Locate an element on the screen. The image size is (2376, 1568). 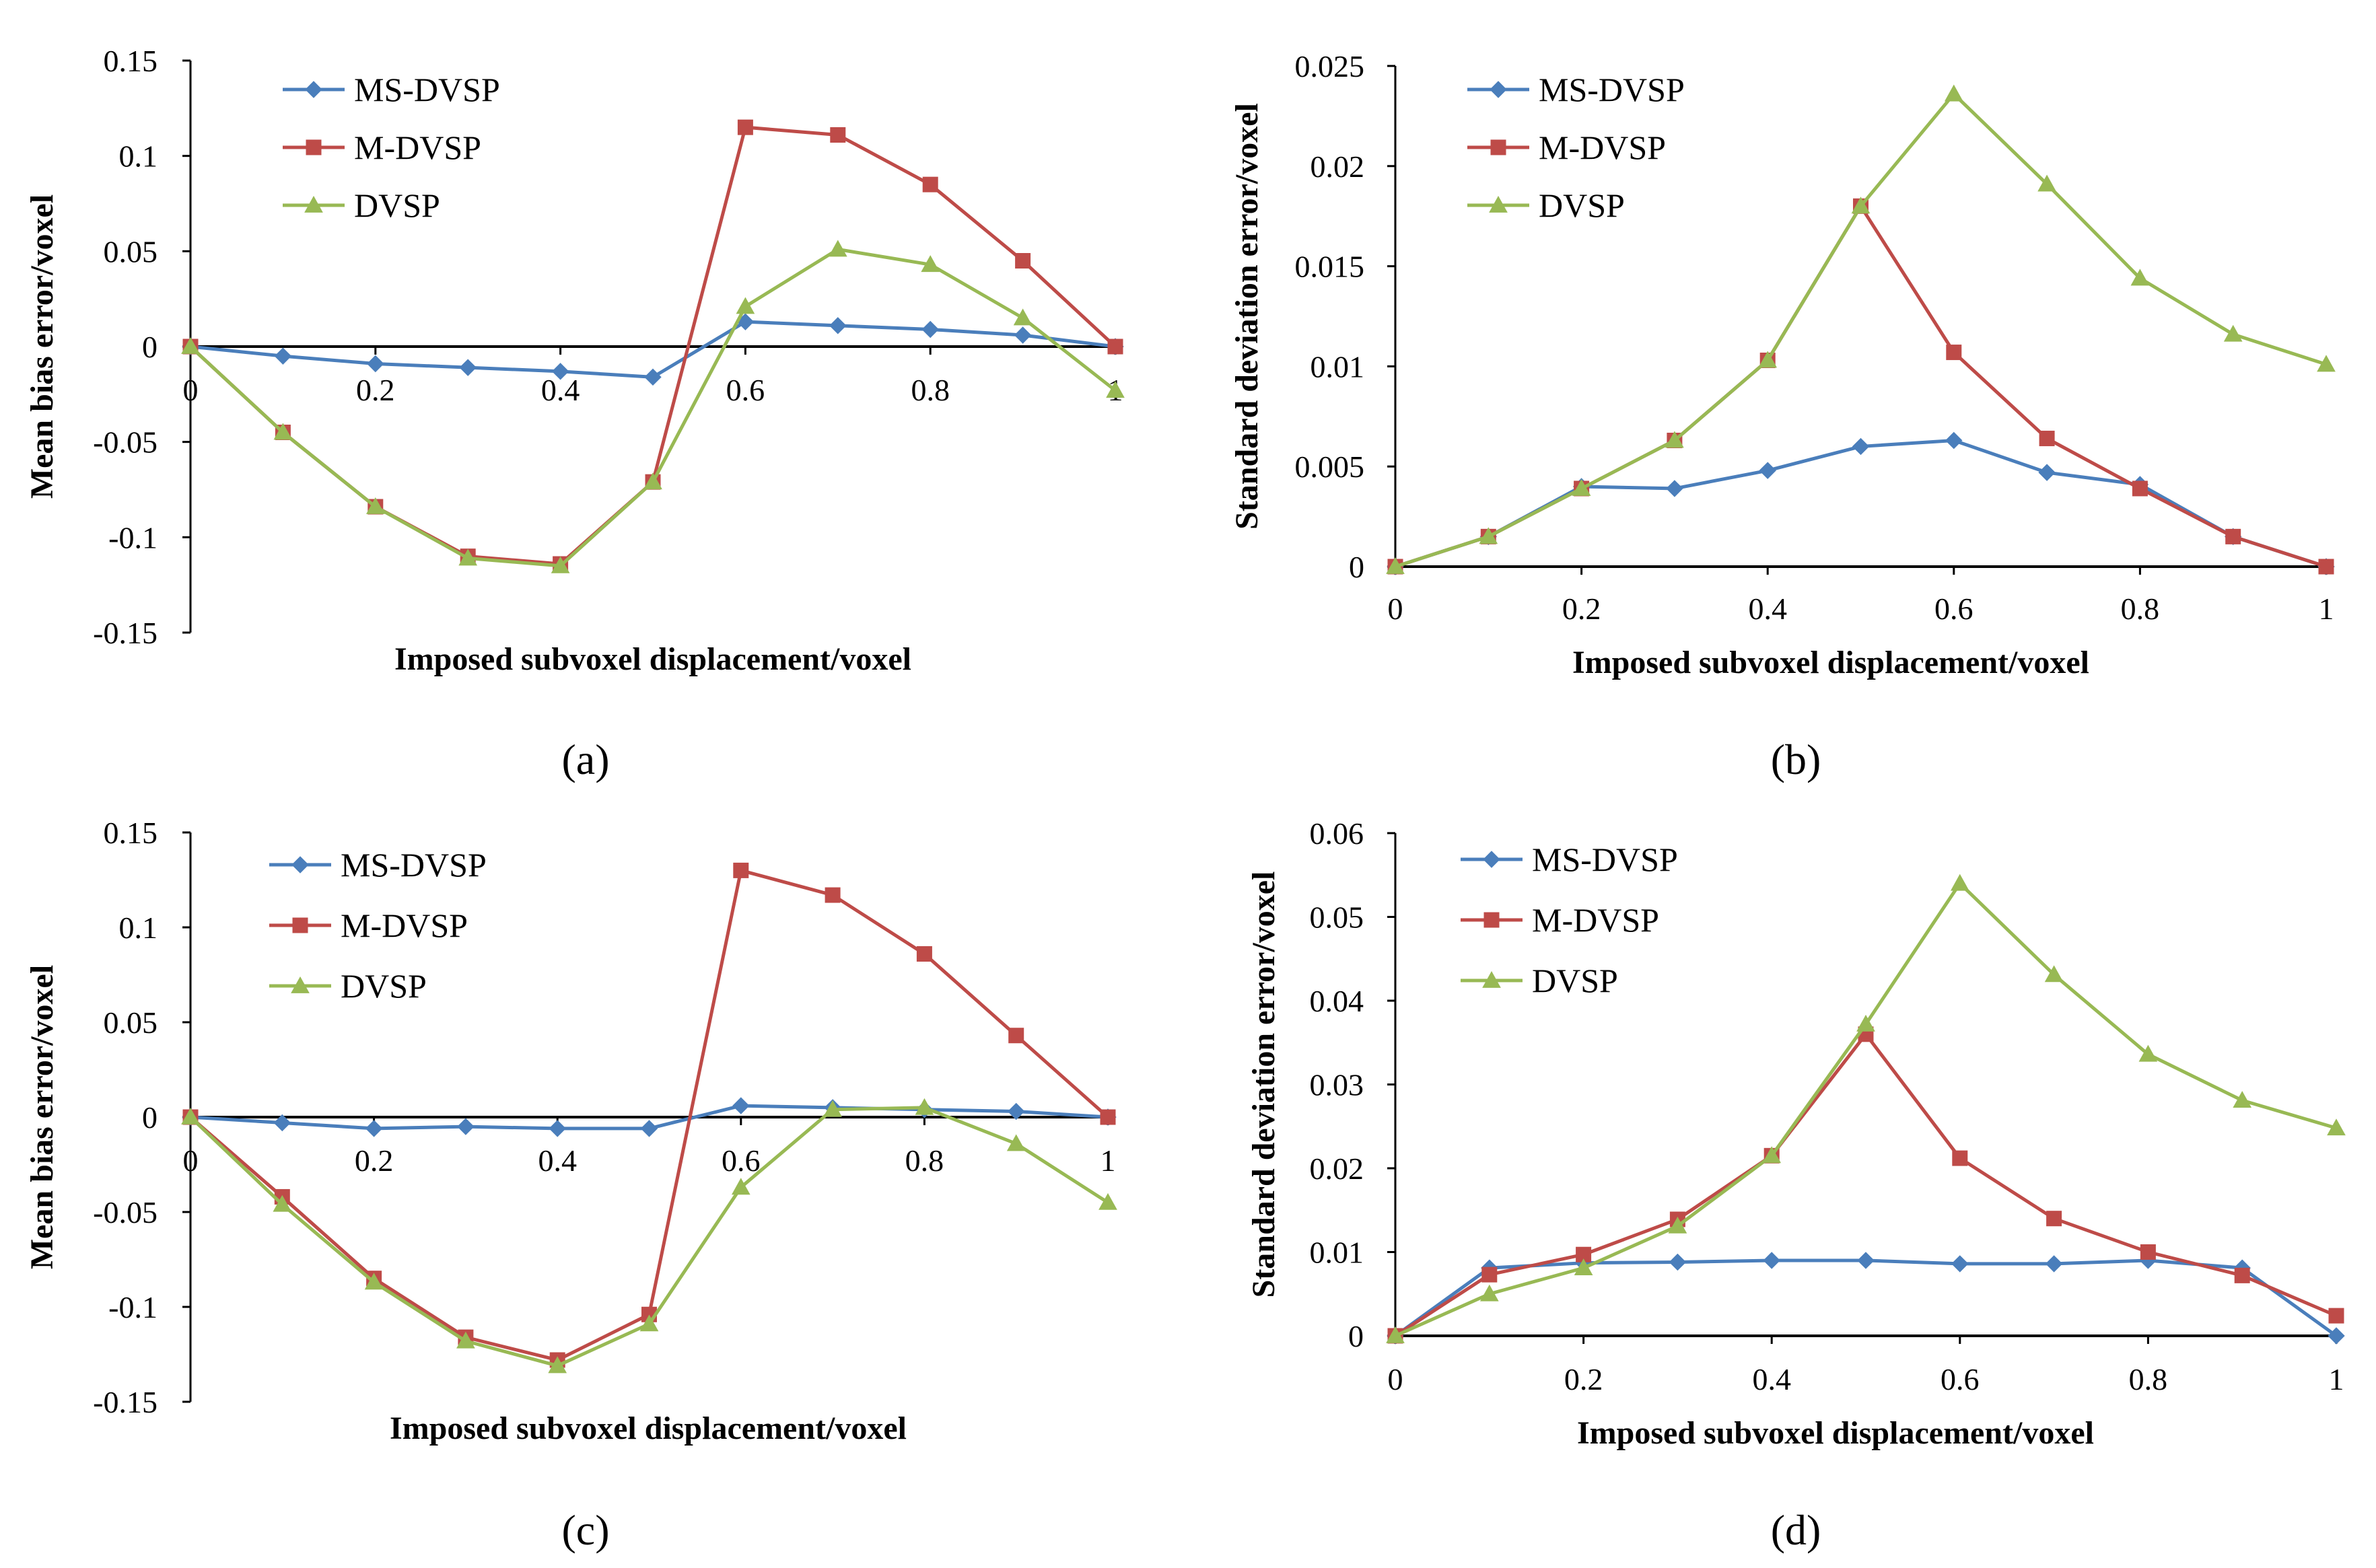
y-tick-label: 0.025 is located at coordinates (1330, 66).